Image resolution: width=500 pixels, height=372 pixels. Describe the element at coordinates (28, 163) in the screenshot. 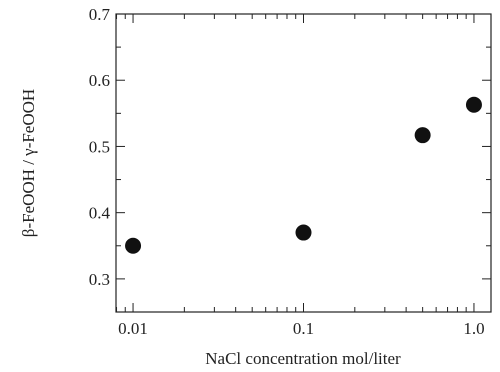

I see `y-axis-title: β-FeOOH / γ-FeOOH` at that location.